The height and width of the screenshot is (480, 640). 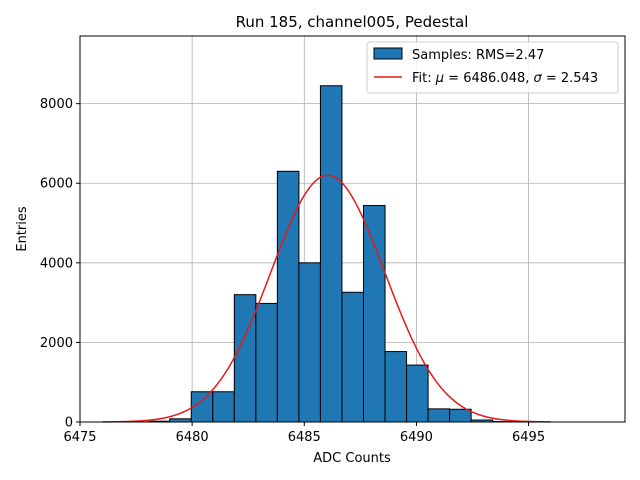 I want to click on y-tick-label: 4000, so click(x=56, y=263).